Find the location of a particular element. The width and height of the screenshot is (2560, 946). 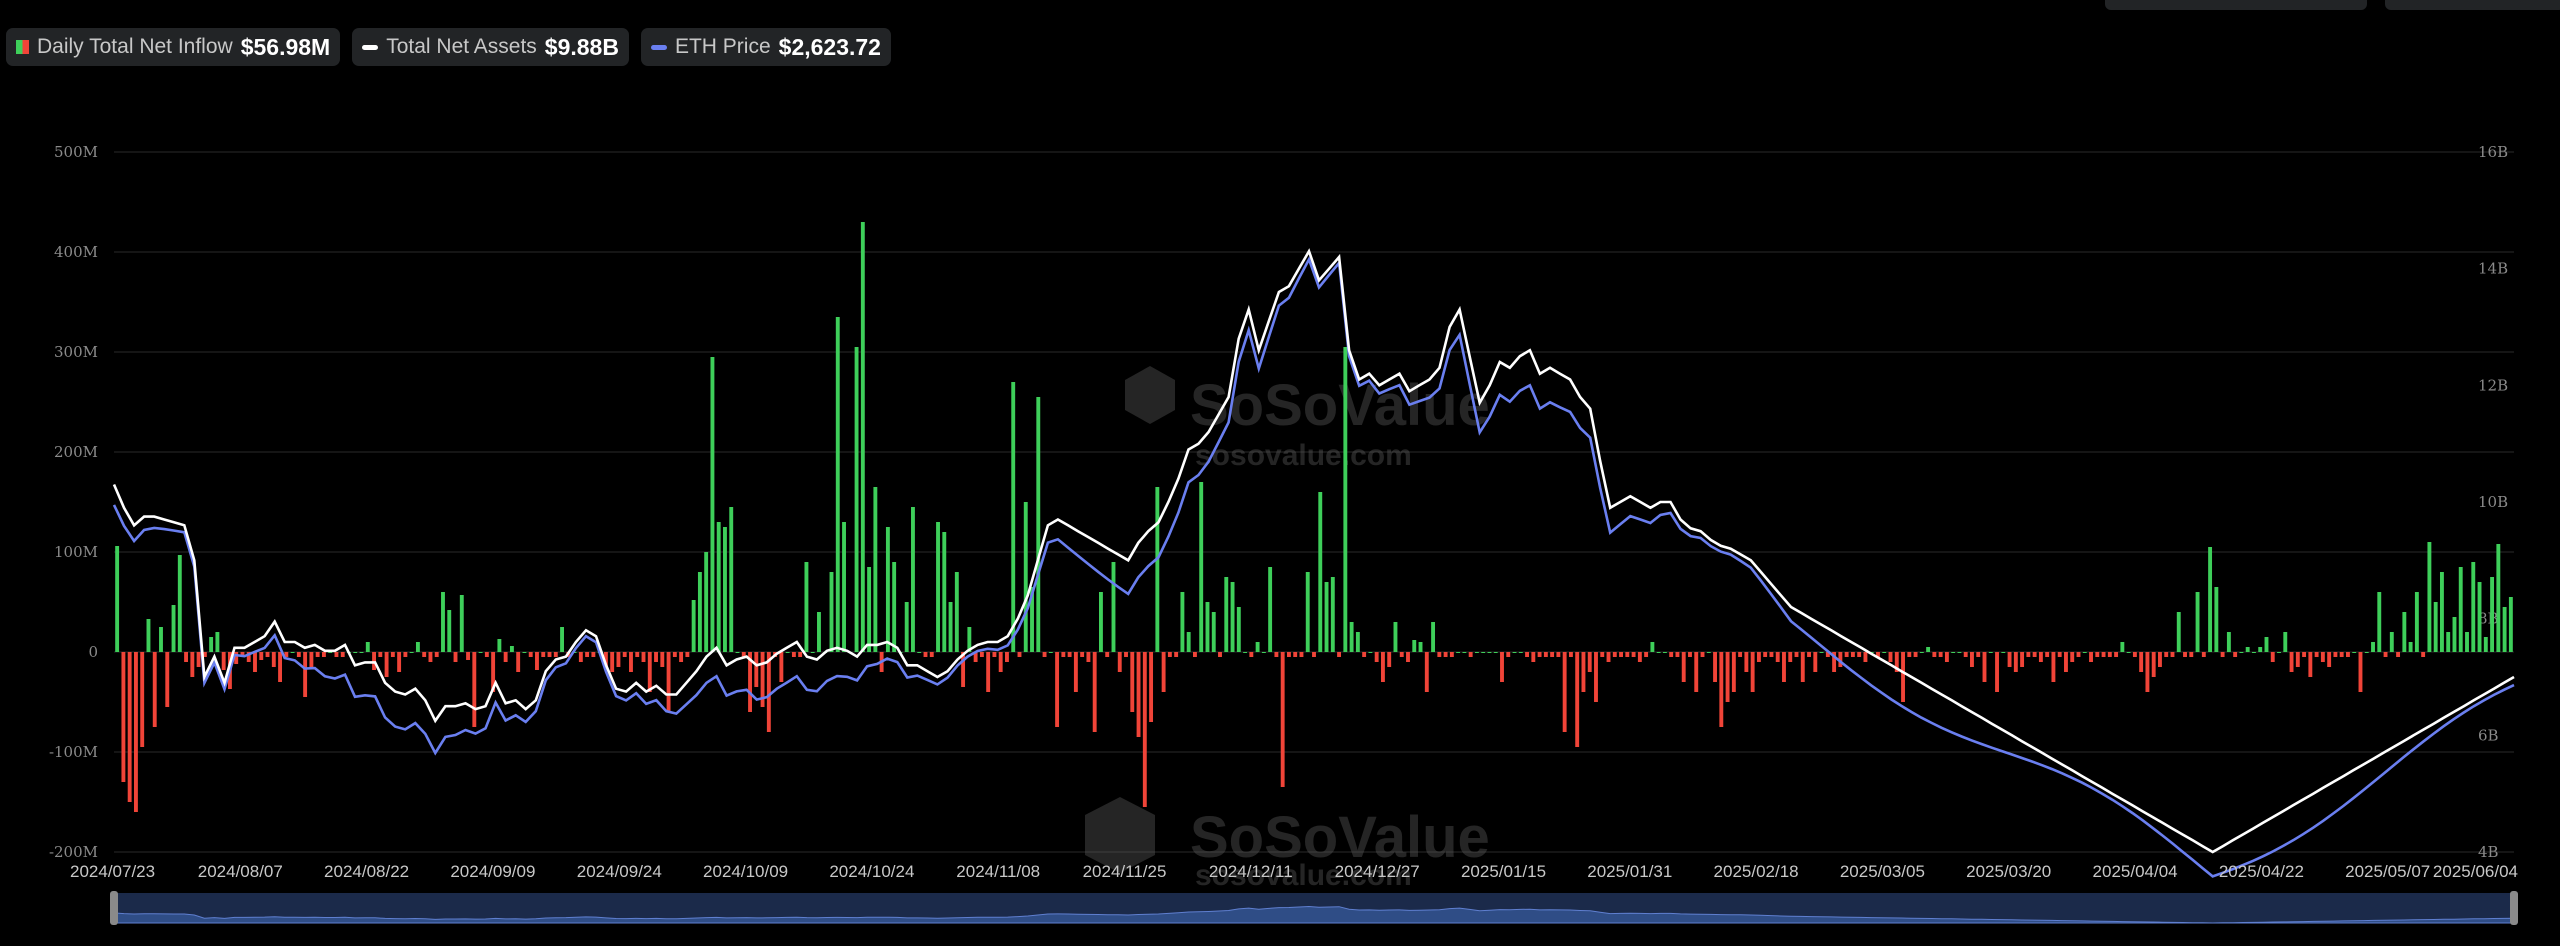

legend-item-assets: Total Net Assets $9.88B is located at coordinates (490, 47).